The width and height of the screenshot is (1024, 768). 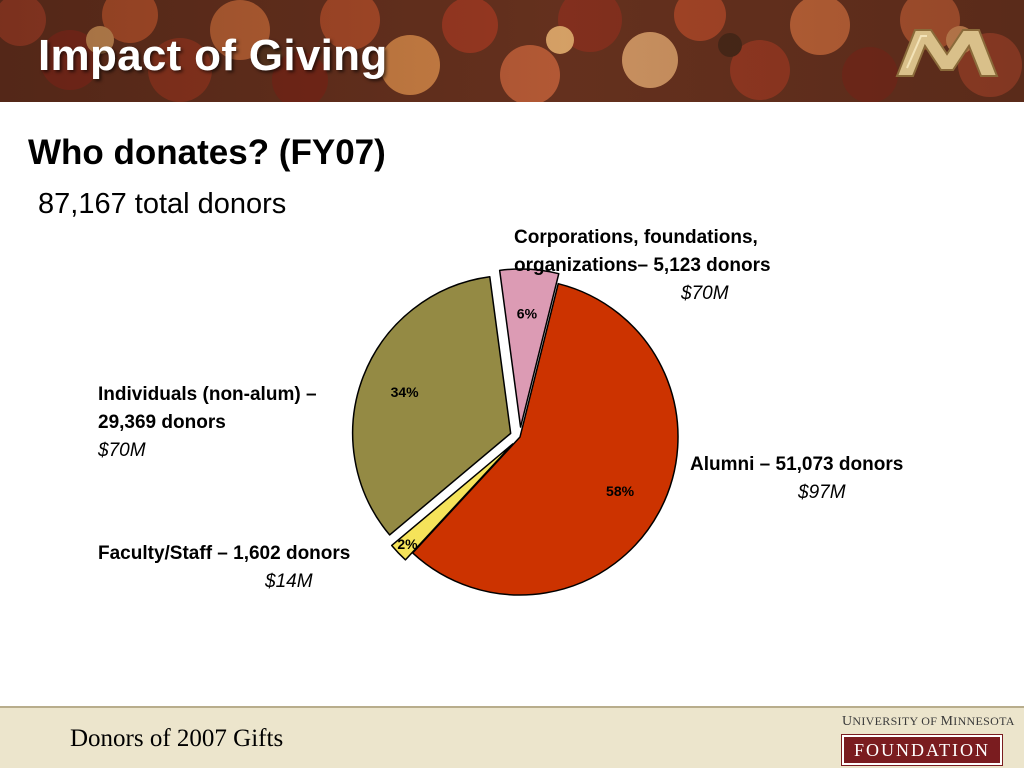 I want to click on callout-faculty-staff: Faculty/Staff – 1,602 donors $14M, so click(x=258, y=568).